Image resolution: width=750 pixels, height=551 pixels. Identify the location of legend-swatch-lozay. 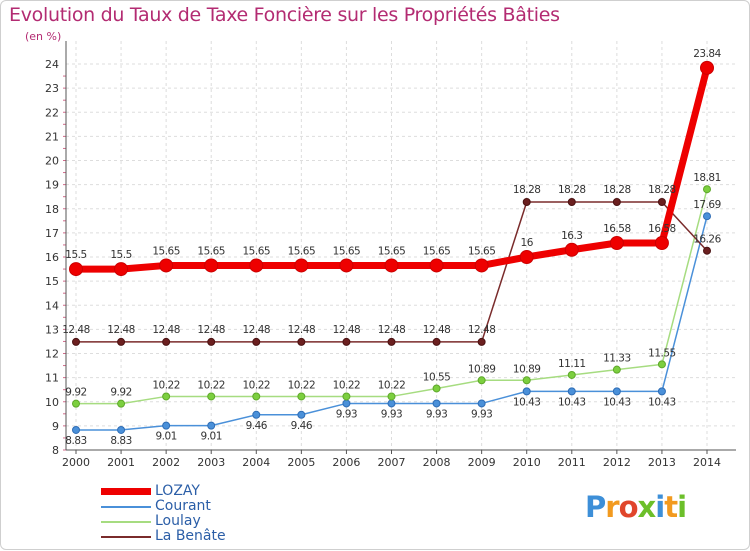
(126, 491).